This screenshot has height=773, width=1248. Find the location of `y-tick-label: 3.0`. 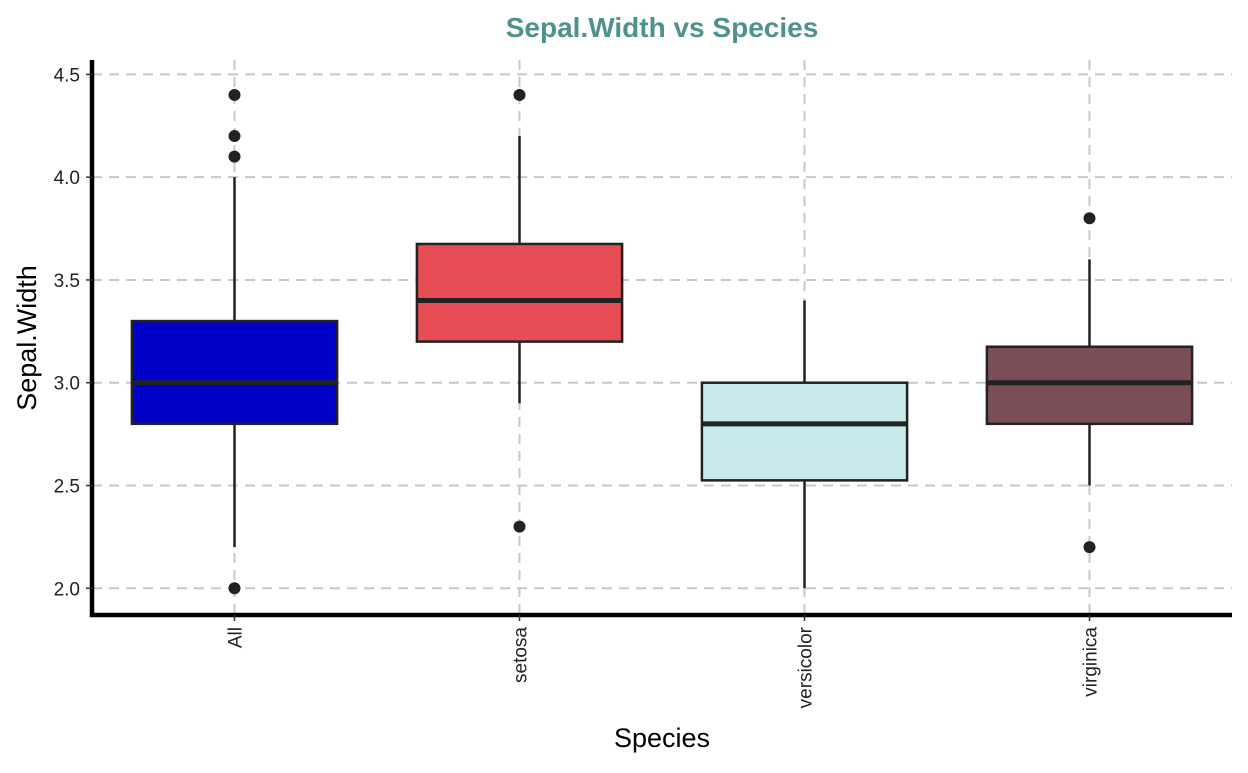

y-tick-label: 3.0 is located at coordinates (67, 384).